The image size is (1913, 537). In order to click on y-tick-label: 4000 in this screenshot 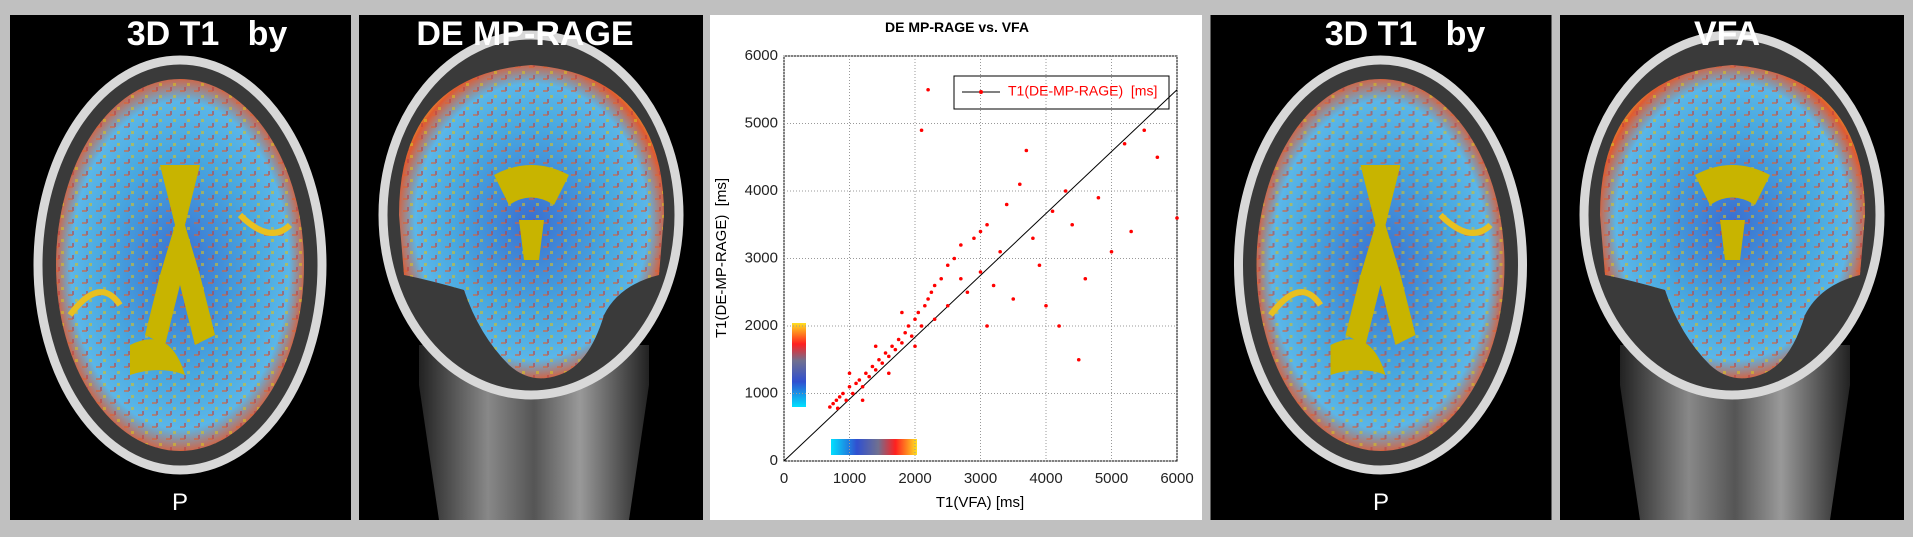, I will do `click(761, 190)`.